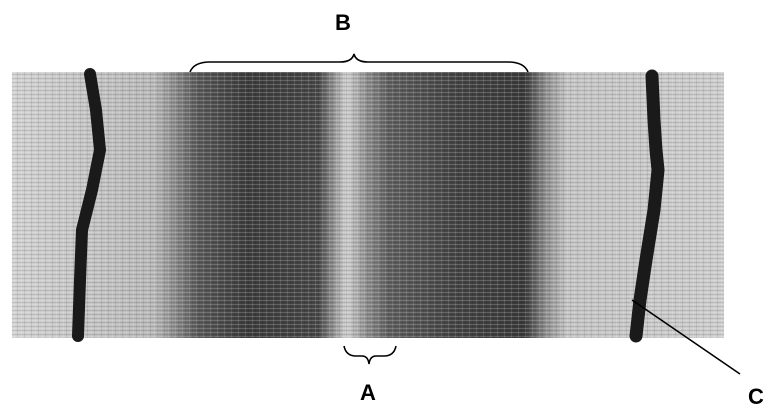  Describe the element at coordinates (343, 22) in the screenshot. I see `label-b: B` at that location.